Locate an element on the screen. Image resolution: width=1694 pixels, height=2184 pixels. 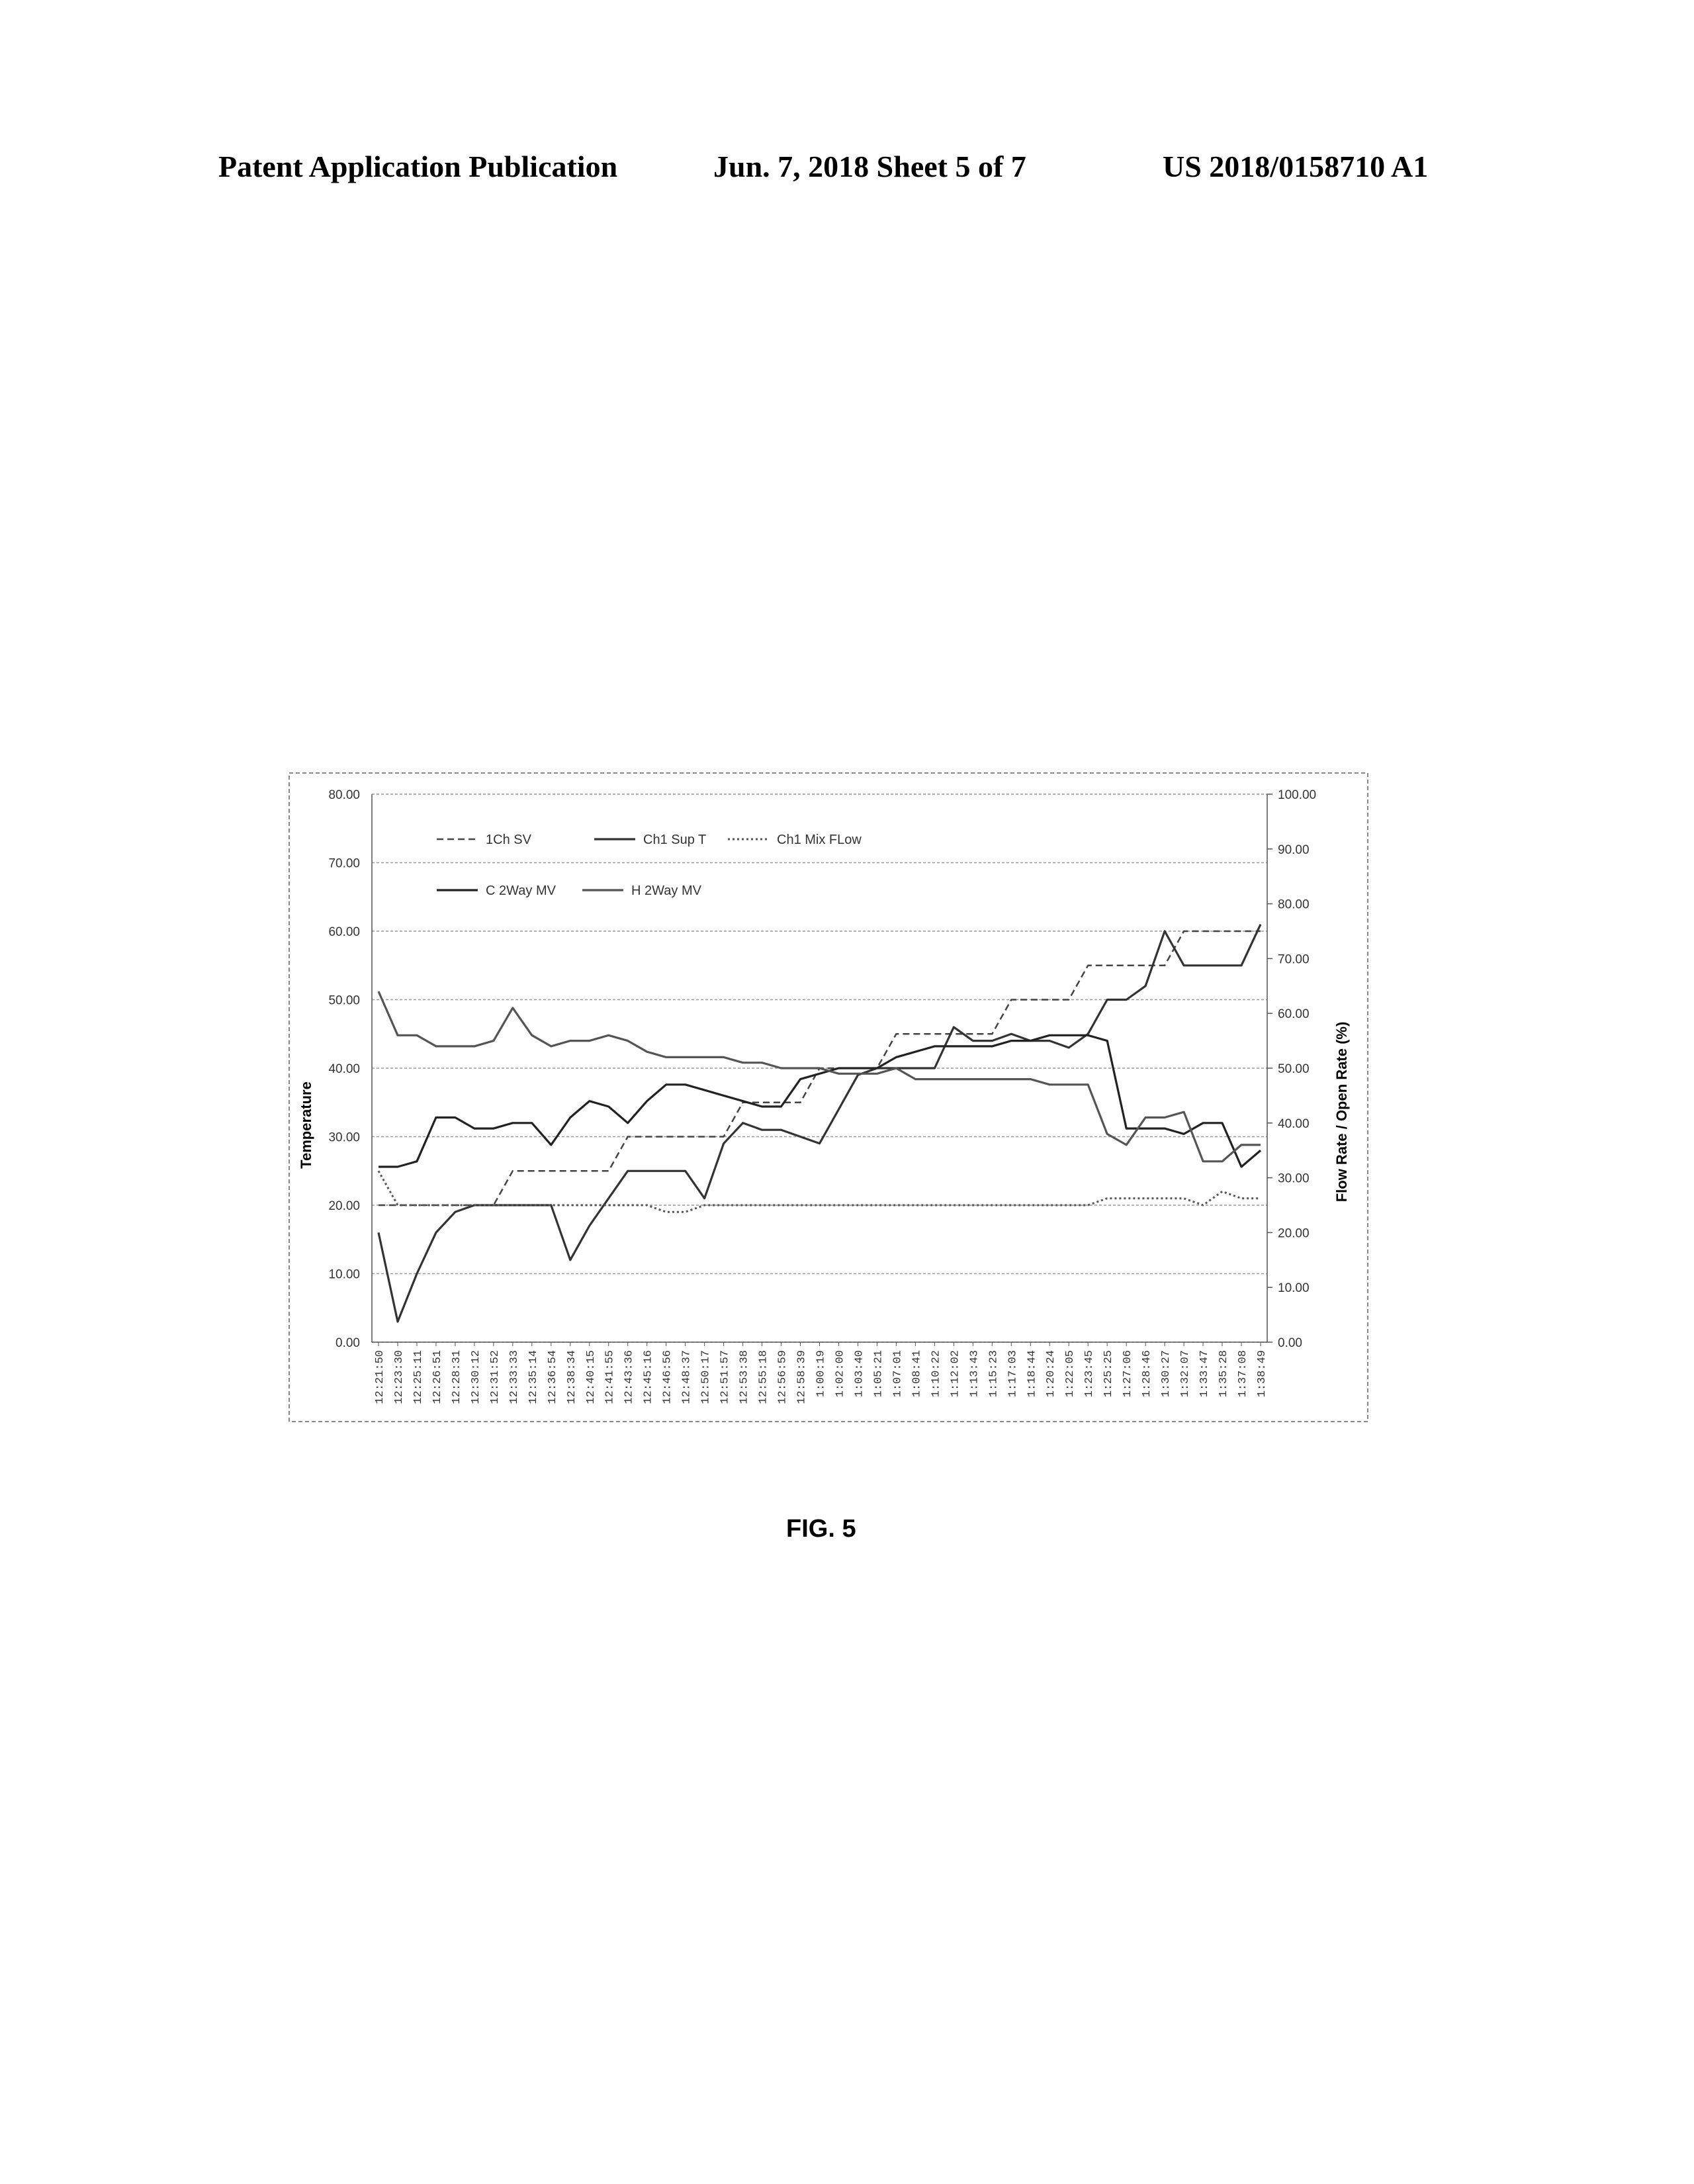
x-tick-label: 12:21:50 is located at coordinates (380, 1377).